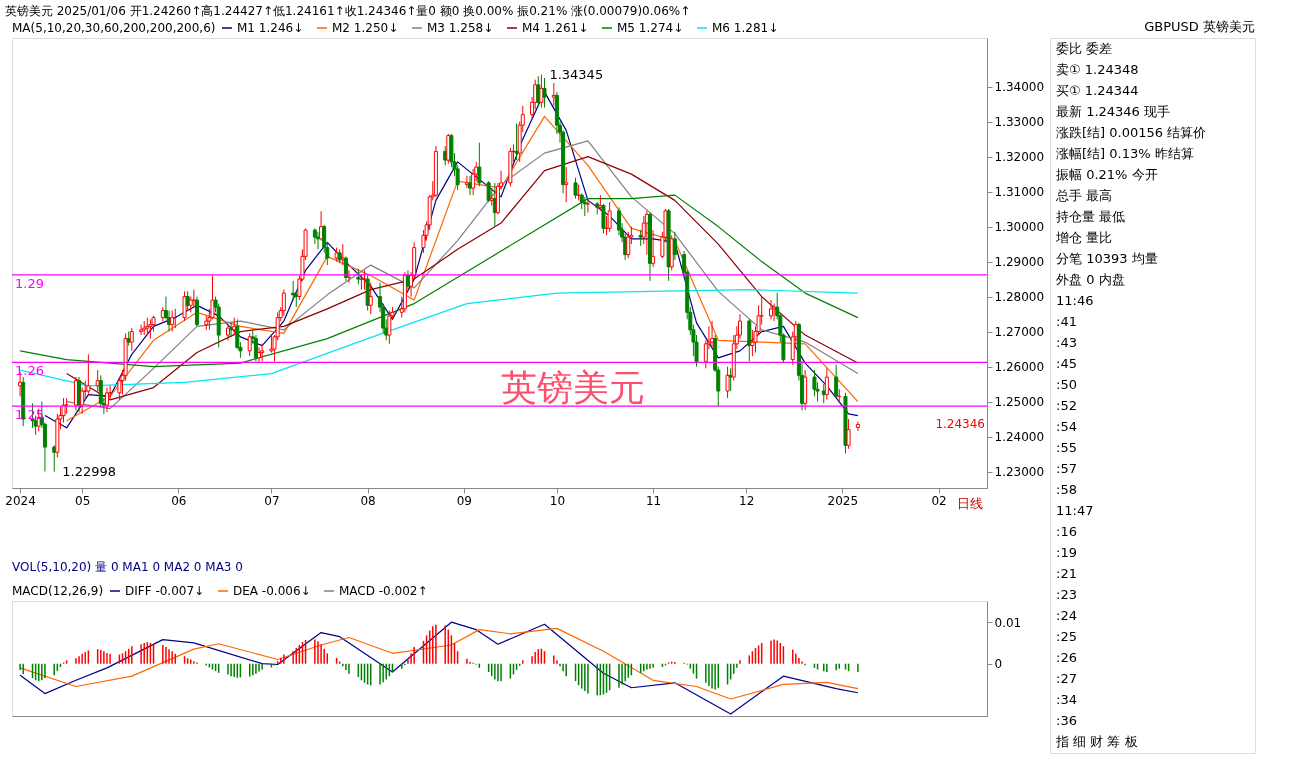 The height and width of the screenshot is (776, 1309). Describe the element at coordinates (1107, 174) in the screenshot. I see `text: 振幅 0.21% 今开` at that location.